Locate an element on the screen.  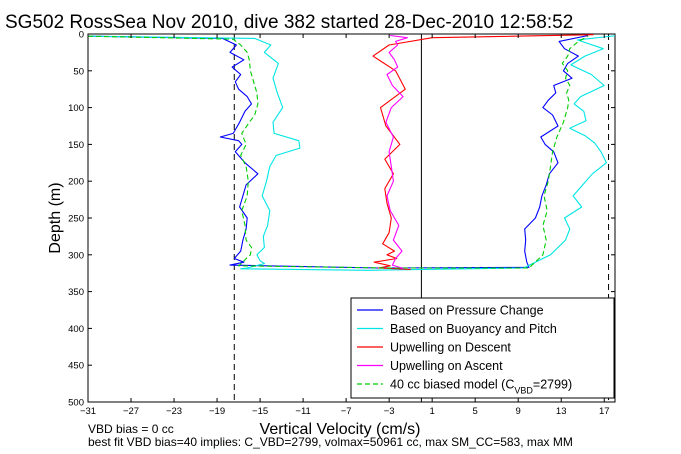
x-tick-label-3: −19 is located at coordinates (217, 411).